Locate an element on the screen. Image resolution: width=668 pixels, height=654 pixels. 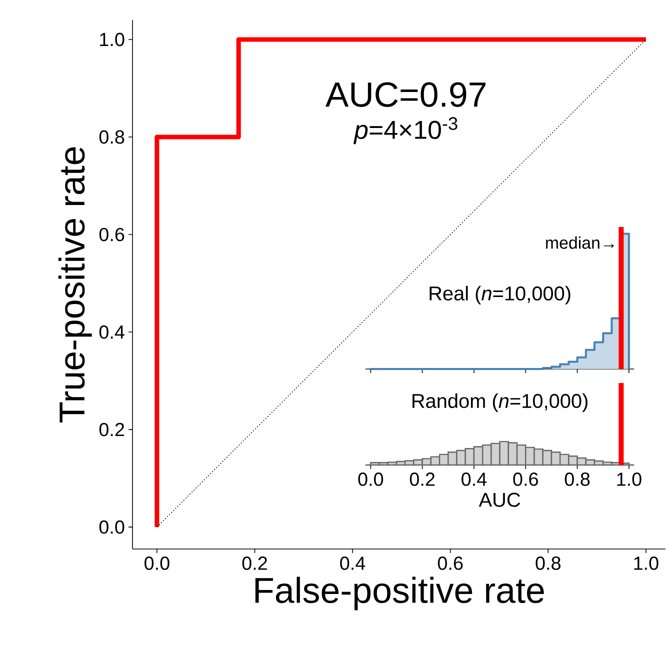
annotation: p=4×10$^{-3}$ is located at coordinates (405, 130).